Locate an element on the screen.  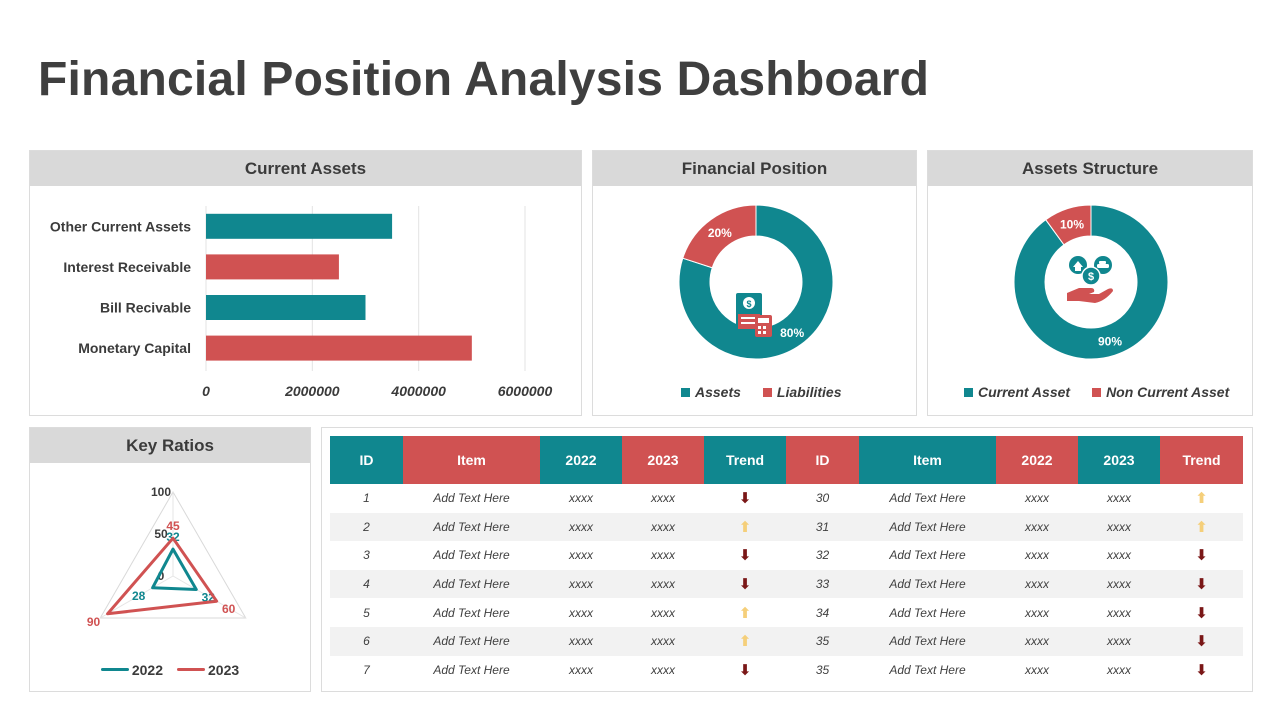
header-item-right: Item is located at coordinates (927, 460).